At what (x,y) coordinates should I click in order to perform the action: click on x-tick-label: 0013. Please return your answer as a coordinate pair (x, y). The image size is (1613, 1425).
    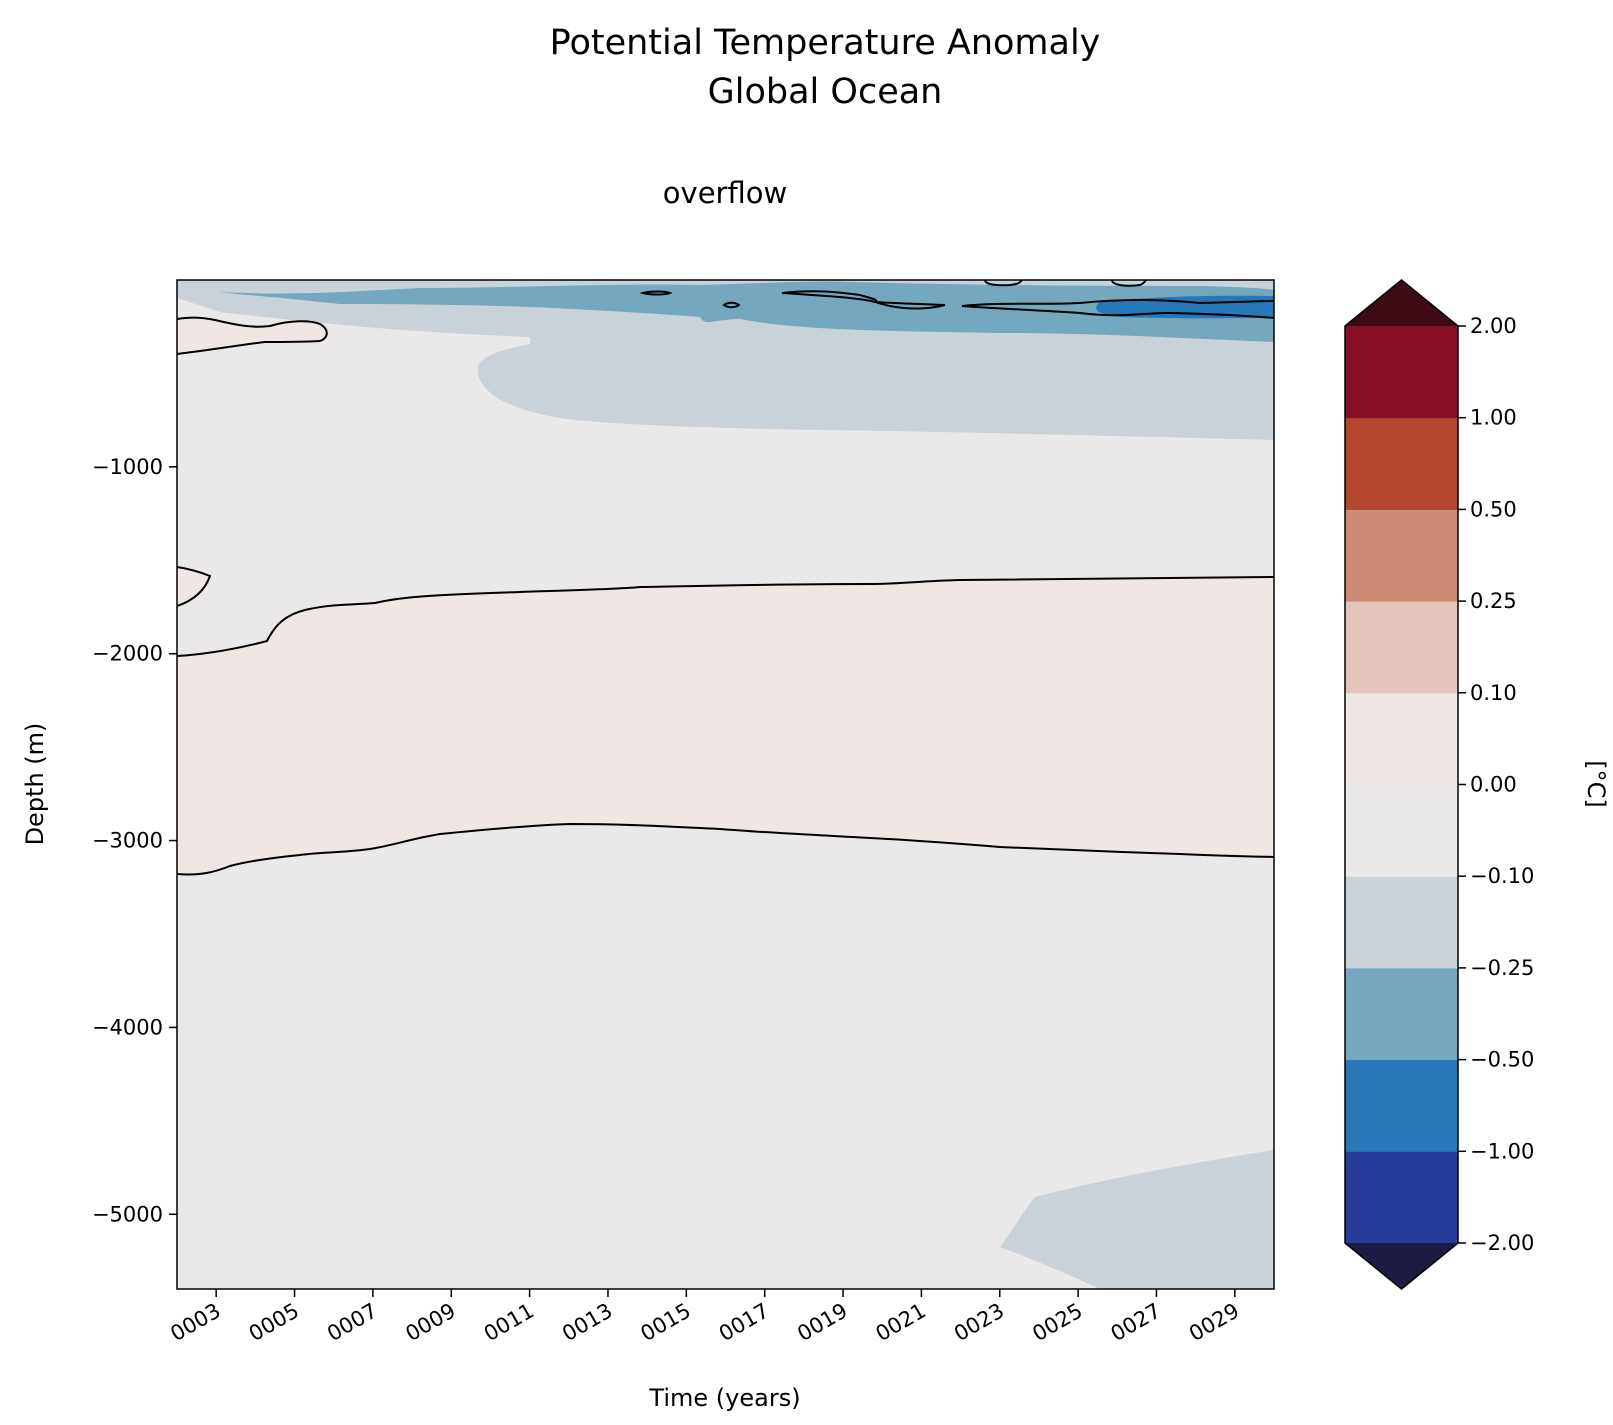
    Looking at the image, I should click on (587, 1323).